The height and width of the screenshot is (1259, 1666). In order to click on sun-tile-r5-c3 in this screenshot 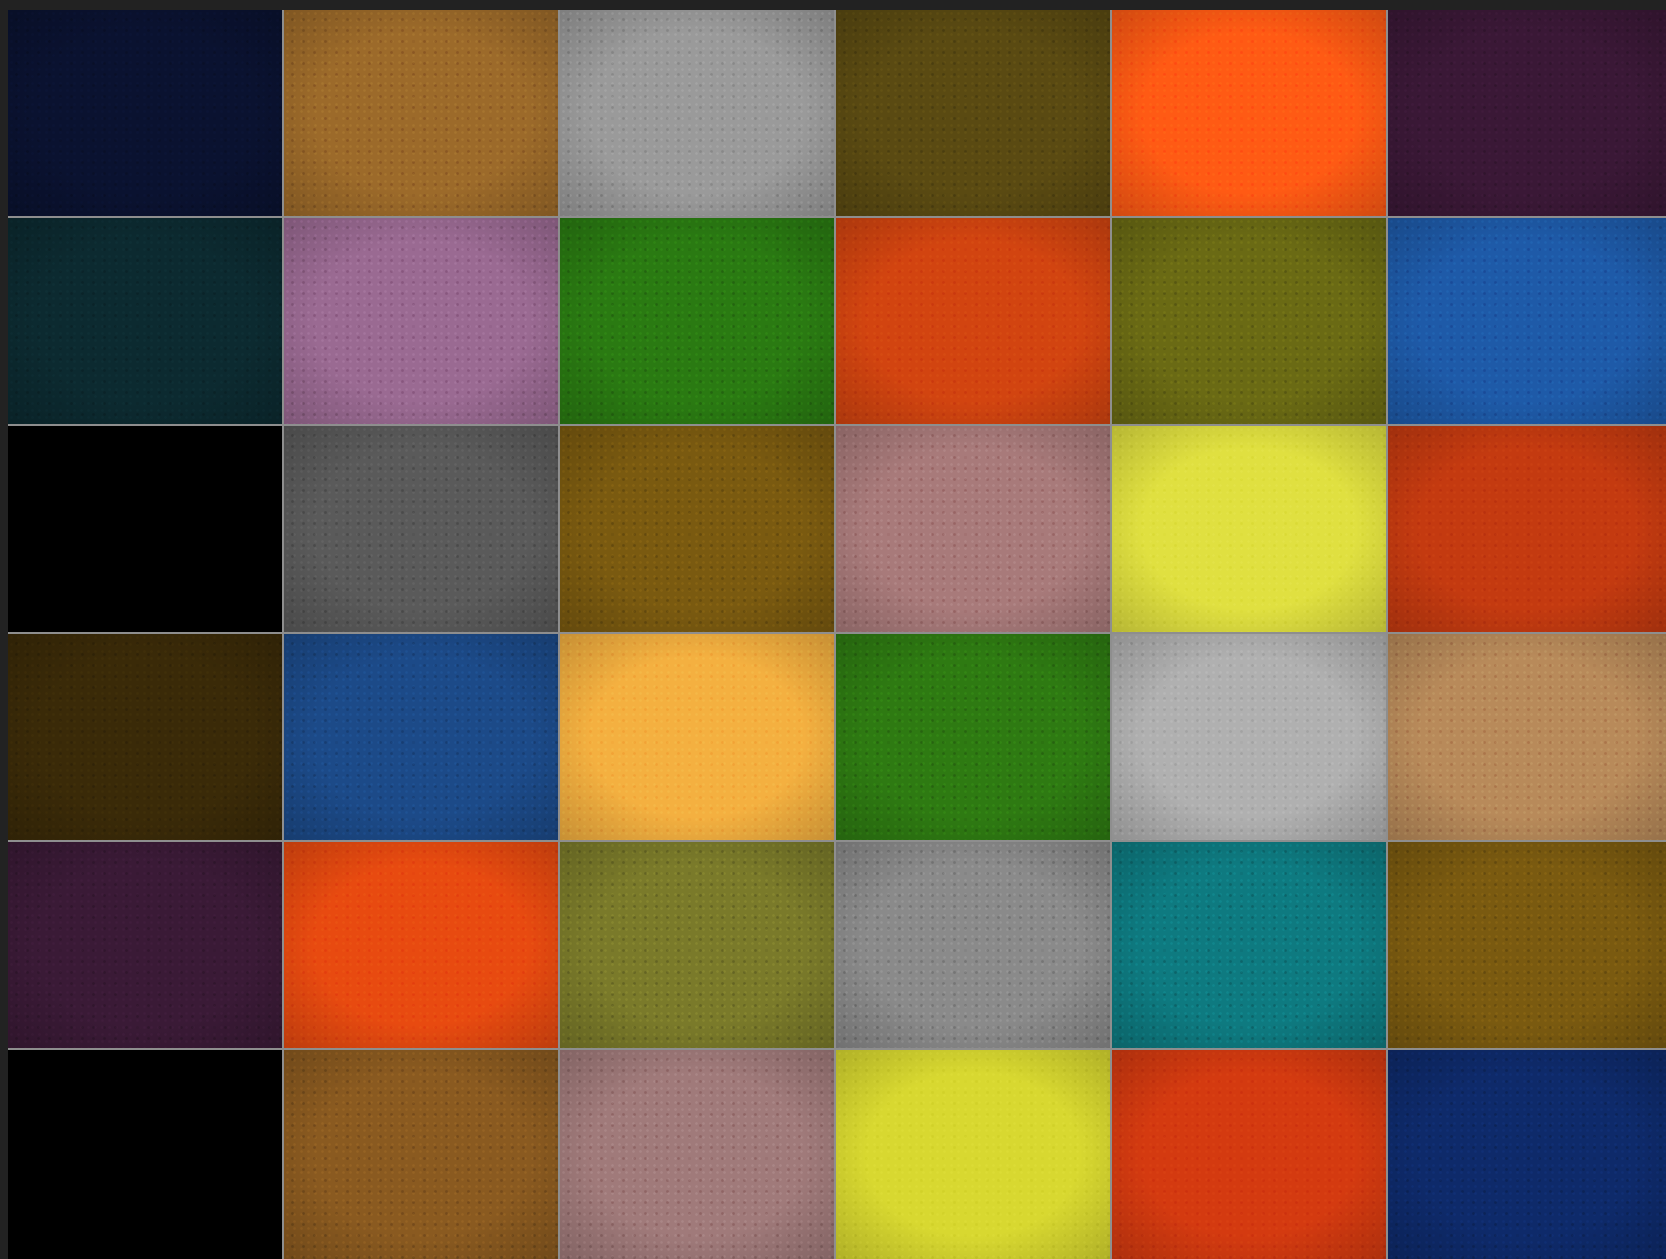, I will do `click(698, 946)`.